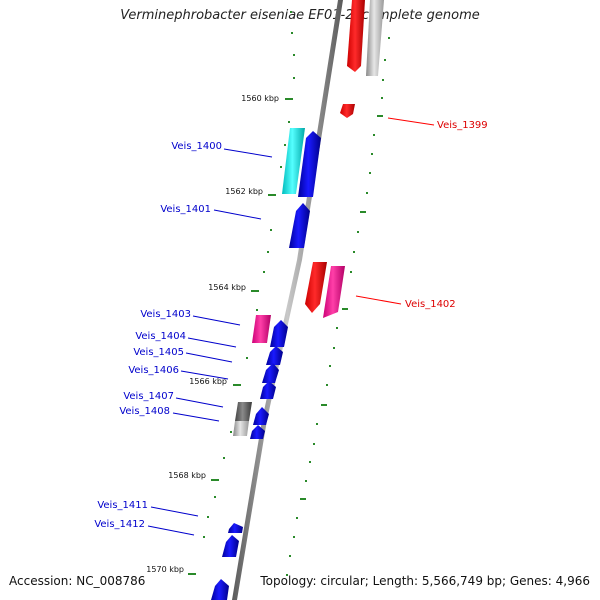 The width and height of the screenshot is (600, 600). What do you see at coordinates (77, 581) in the screenshot?
I see `accession-text: Accession: NC_008786` at bounding box center [77, 581].